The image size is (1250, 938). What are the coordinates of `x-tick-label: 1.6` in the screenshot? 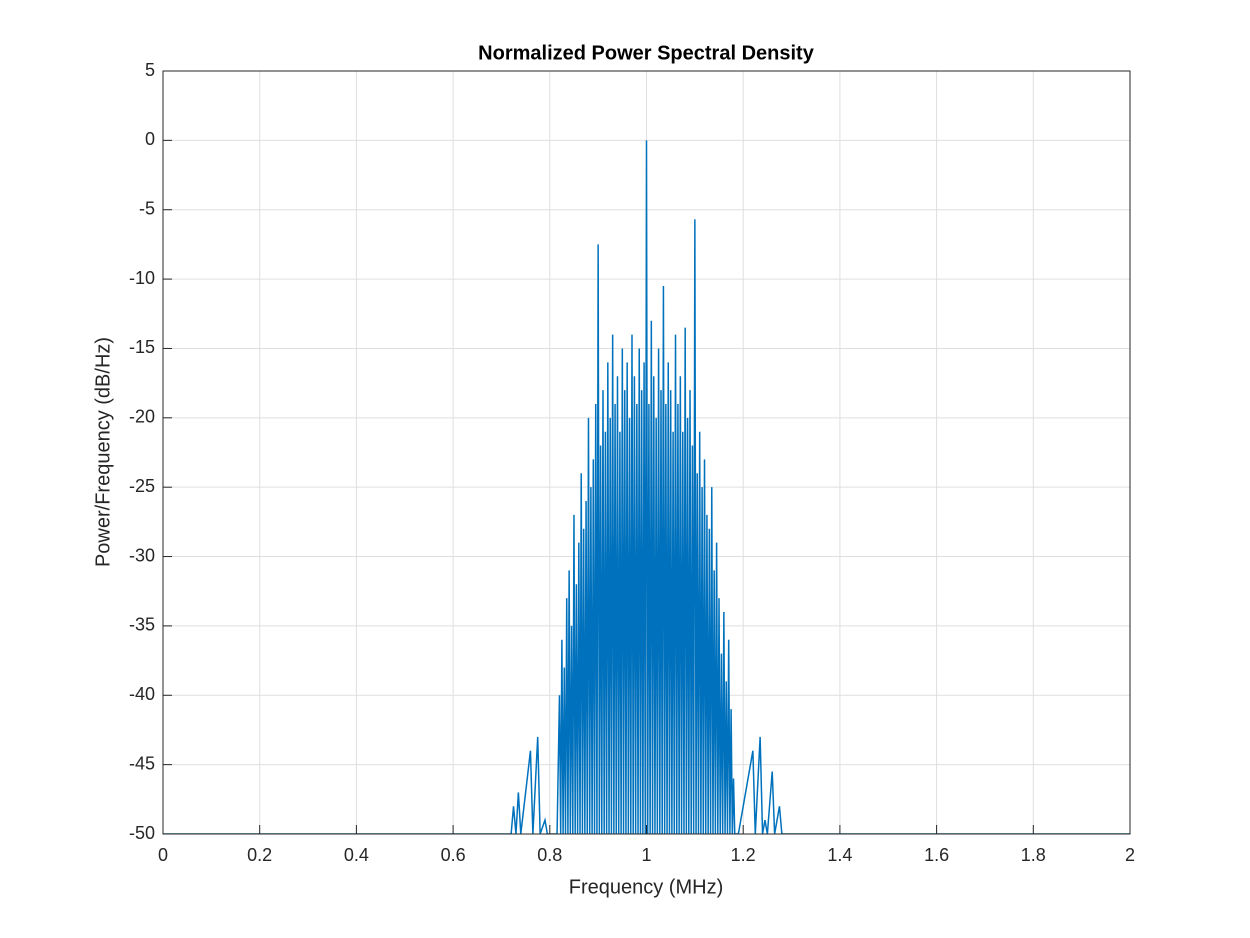 It's located at (936, 855).